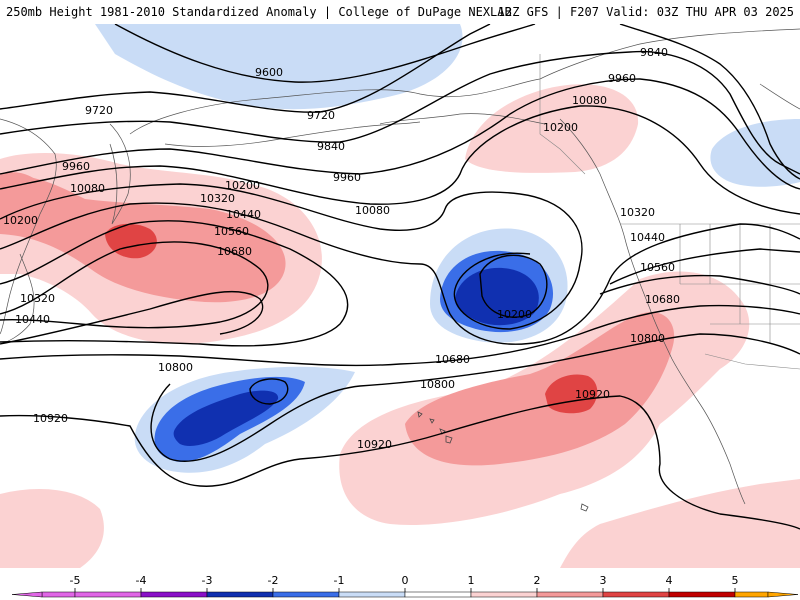 The height and width of the screenshot is (600, 800). What do you see at coordinates (584, 507) in the screenshot?
I see `island-guadalupe` at bounding box center [584, 507].